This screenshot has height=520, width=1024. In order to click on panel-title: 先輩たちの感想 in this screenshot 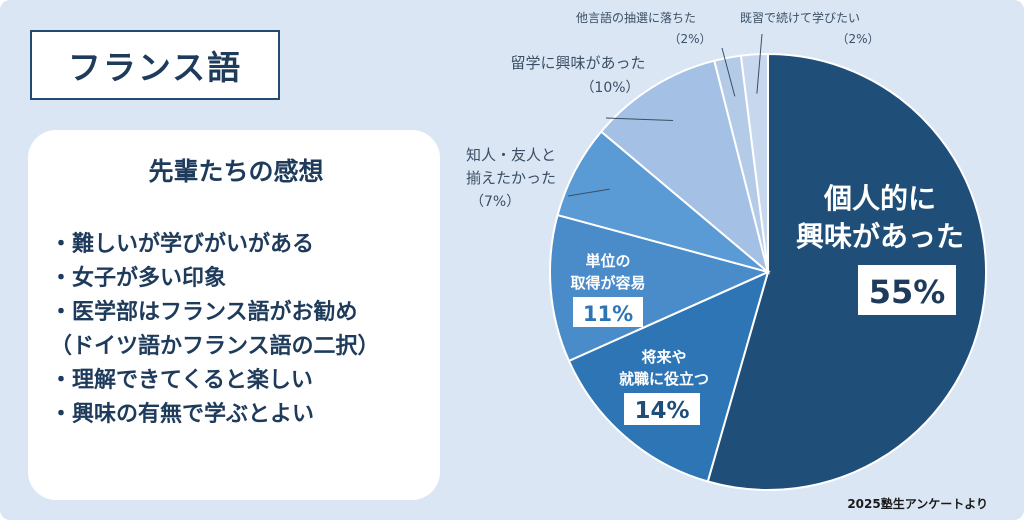, I will do `click(236, 171)`.